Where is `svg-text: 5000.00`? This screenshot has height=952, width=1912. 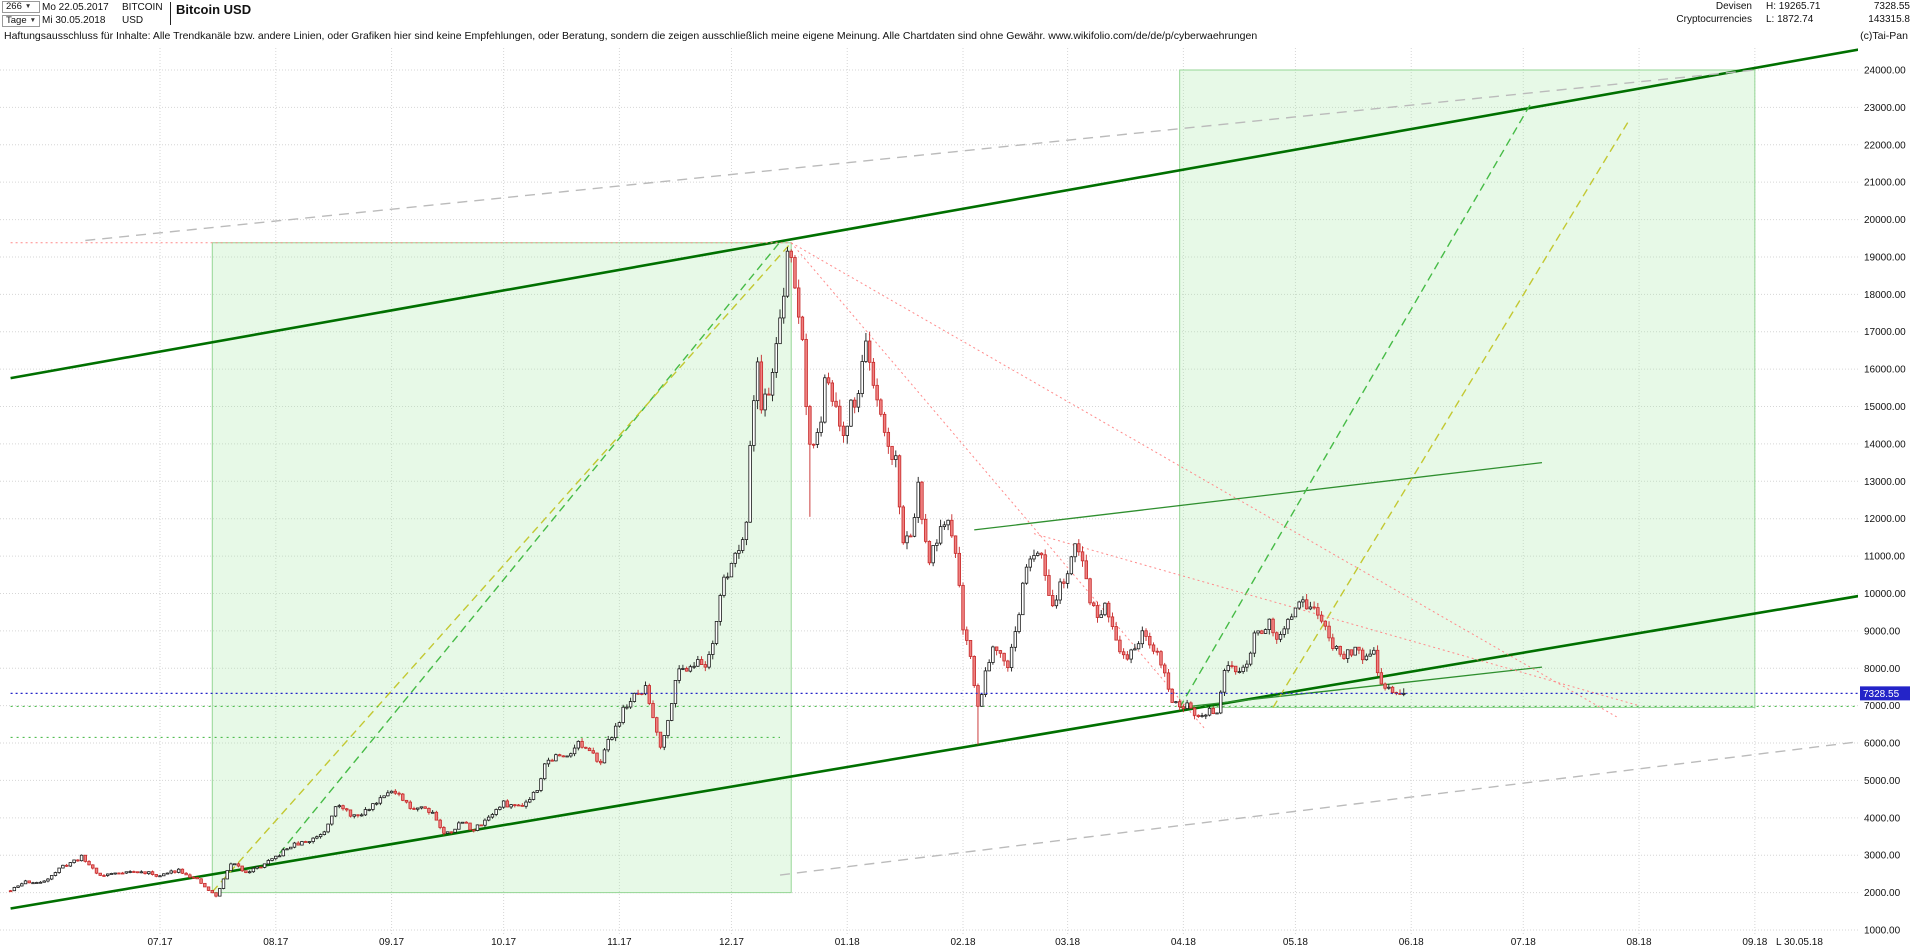
svg-text: 5000.00 is located at coordinates (1882, 781).